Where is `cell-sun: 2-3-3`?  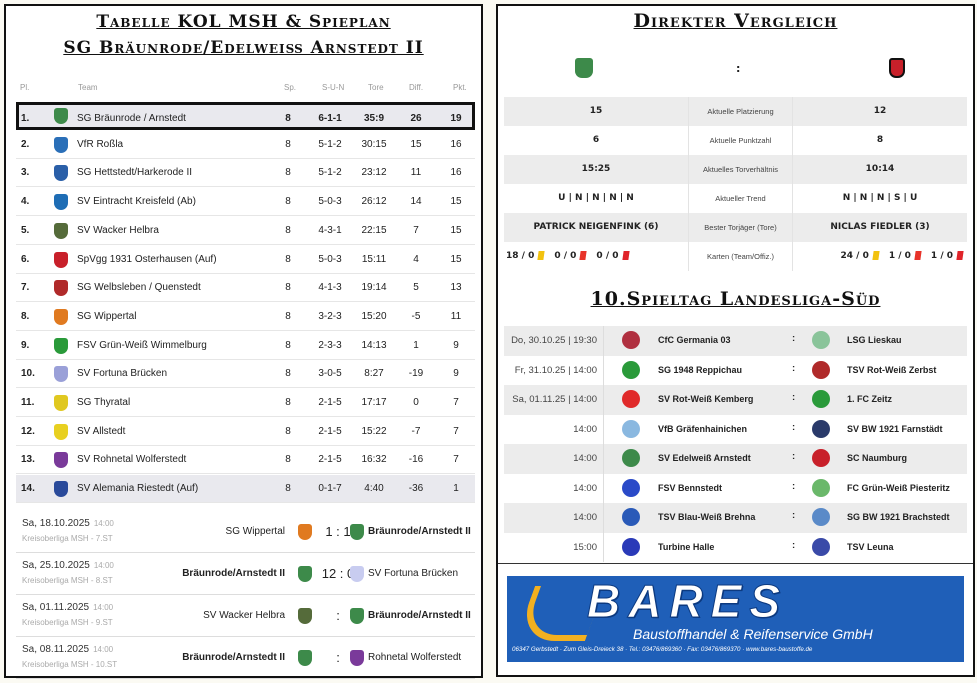
cell-sun: 2-3-3 is located at coordinates (330, 345).